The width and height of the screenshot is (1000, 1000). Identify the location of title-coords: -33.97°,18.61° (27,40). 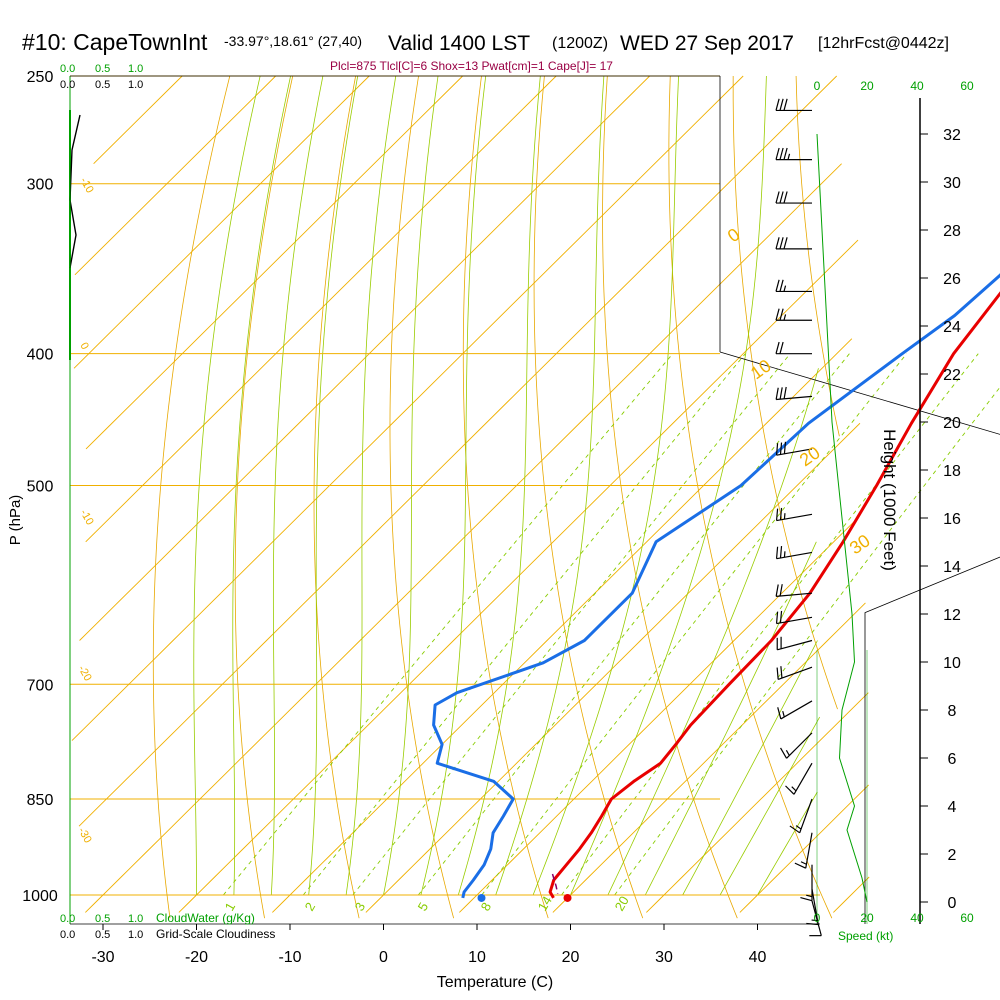
(293, 41).